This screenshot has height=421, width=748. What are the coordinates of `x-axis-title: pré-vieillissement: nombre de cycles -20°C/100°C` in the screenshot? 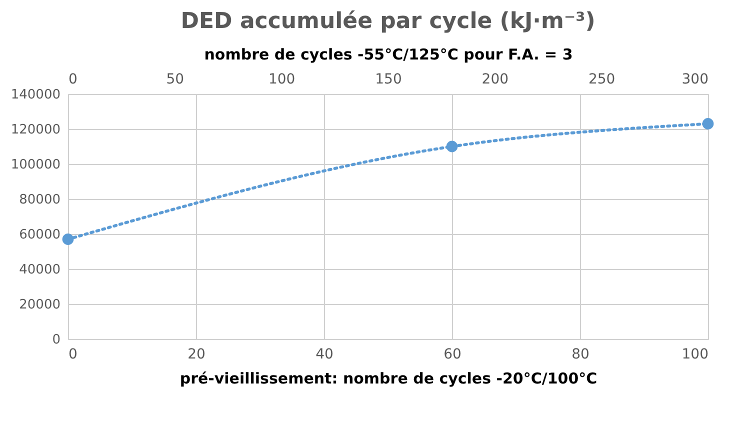 It's located at (389, 379).